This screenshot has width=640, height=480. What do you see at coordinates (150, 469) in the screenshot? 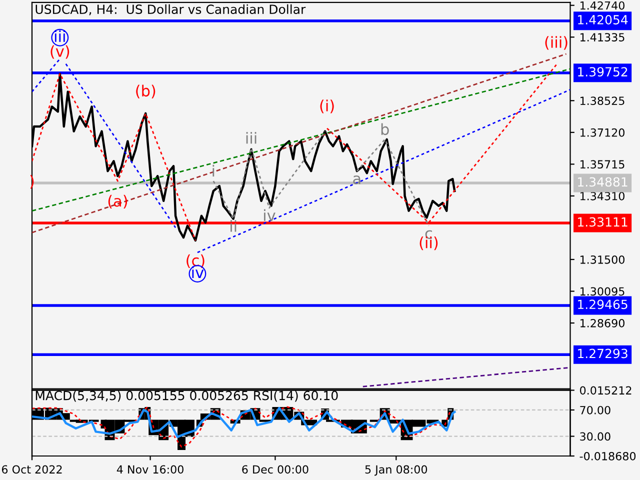
I see `x-tick-label: 4 Nov 16:00` at bounding box center [150, 469].